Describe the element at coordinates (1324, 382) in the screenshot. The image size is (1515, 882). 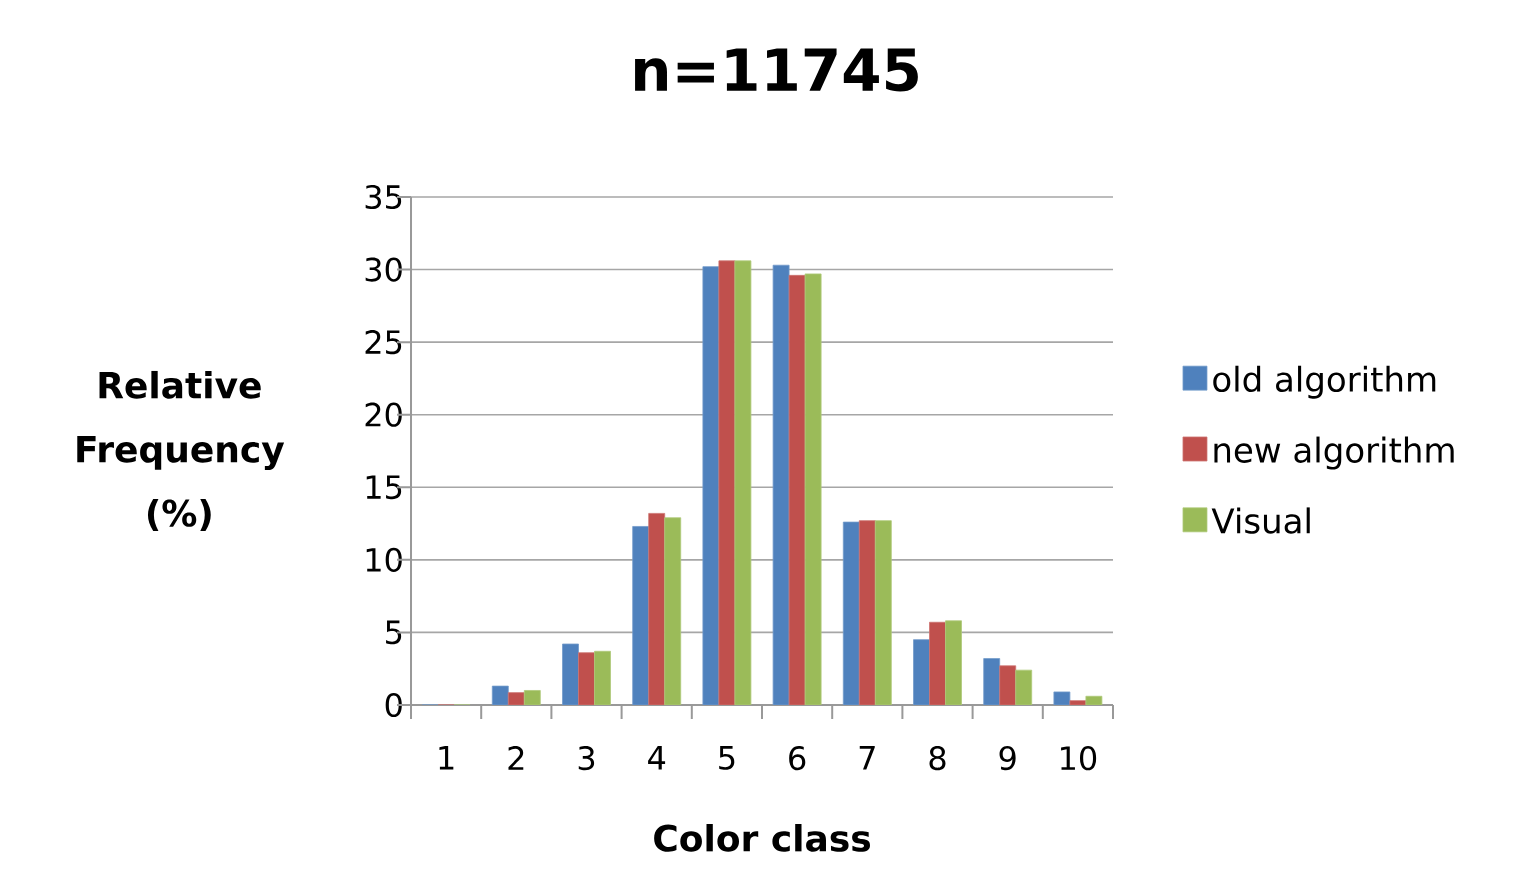
I see `legend-label: old algorithm` at that location.